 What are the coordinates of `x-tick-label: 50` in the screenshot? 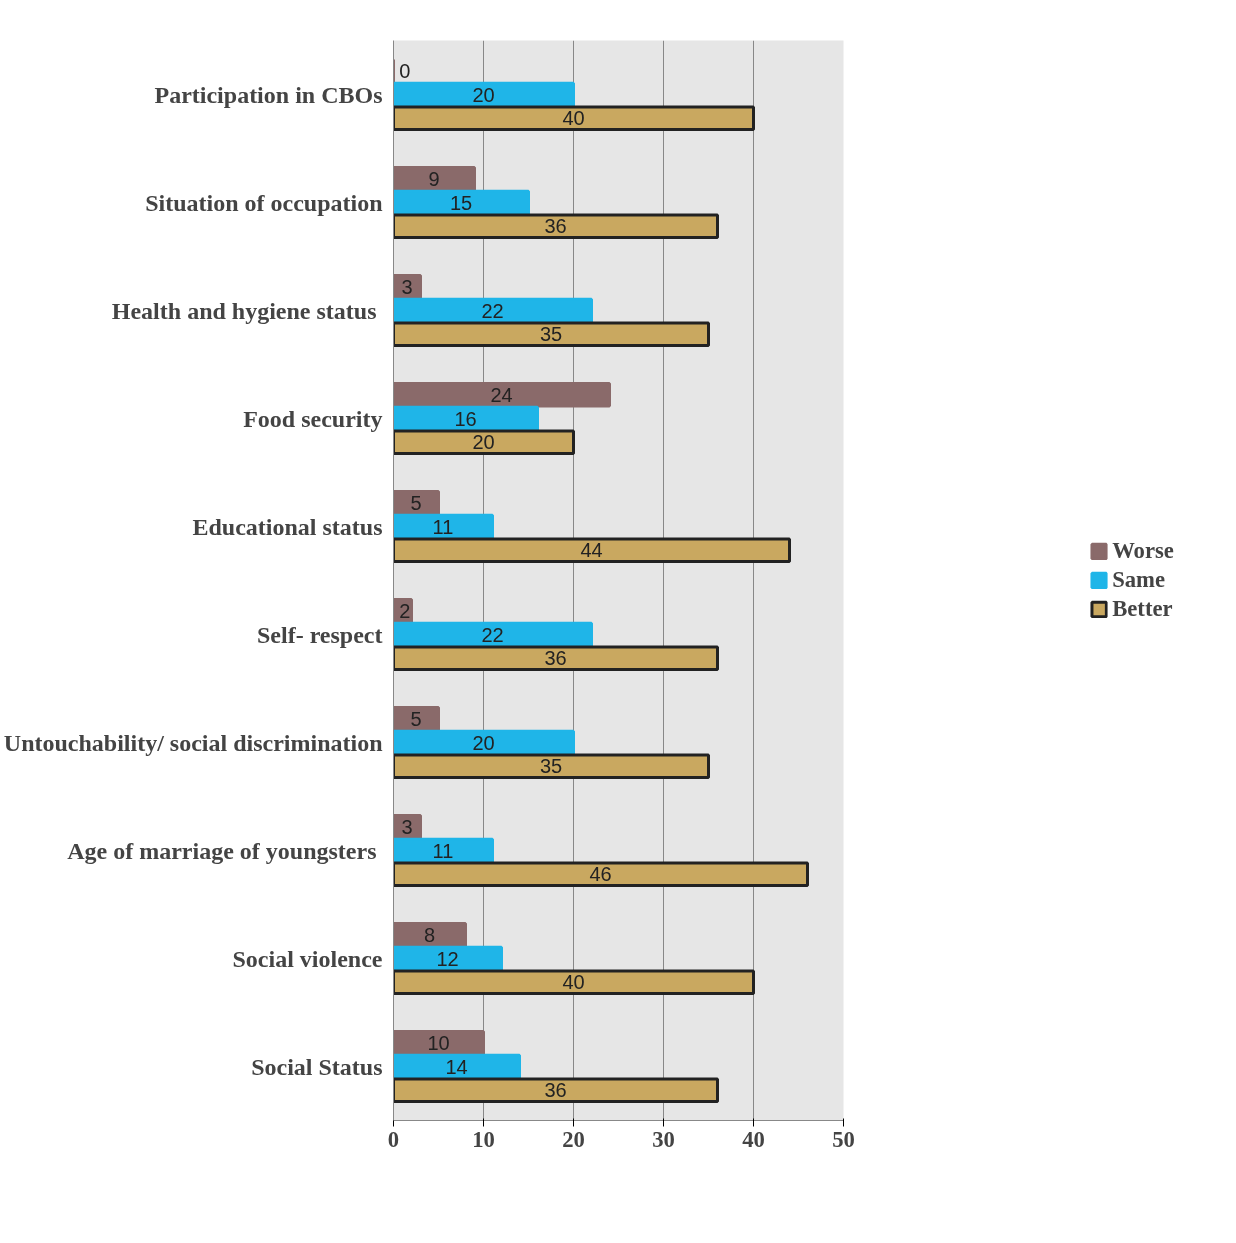 It's located at (843, 1139).